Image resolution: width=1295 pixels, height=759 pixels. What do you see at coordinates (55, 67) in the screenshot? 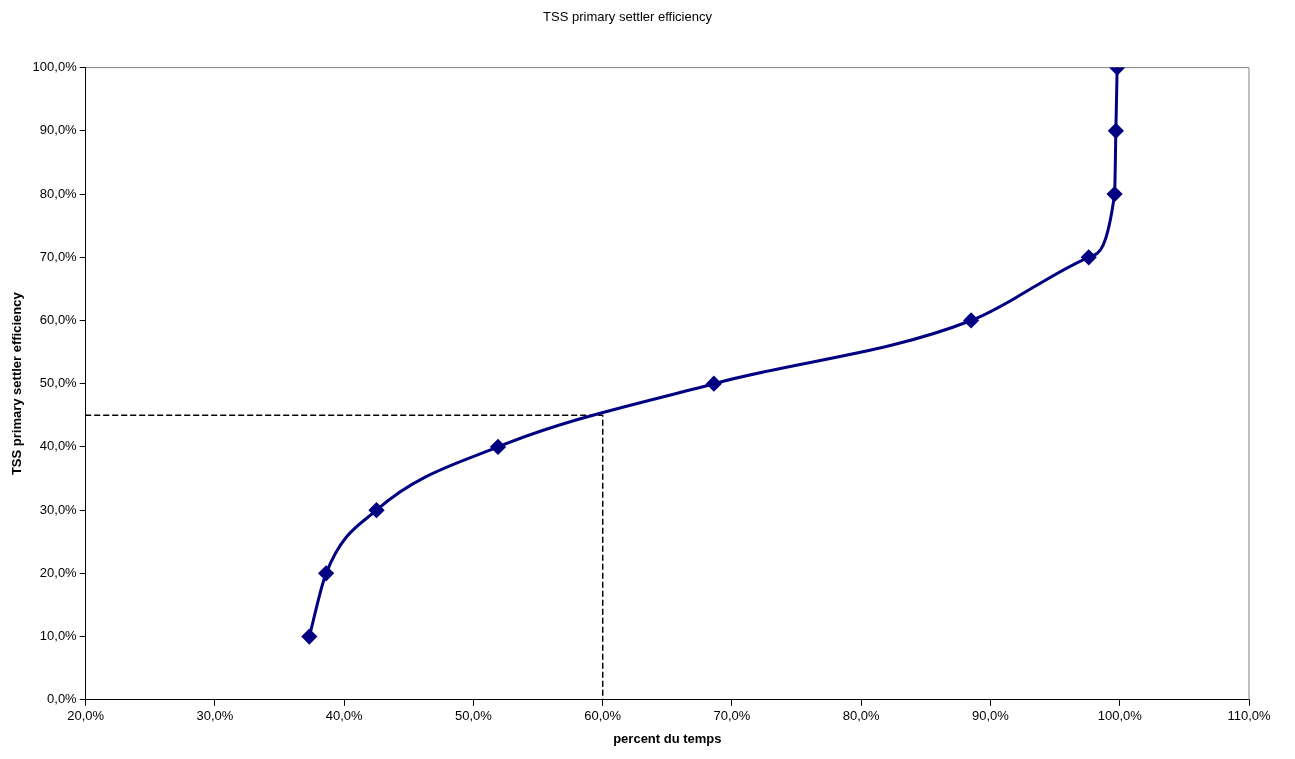
I see `y-tick-label: 100,0%` at bounding box center [55, 67].